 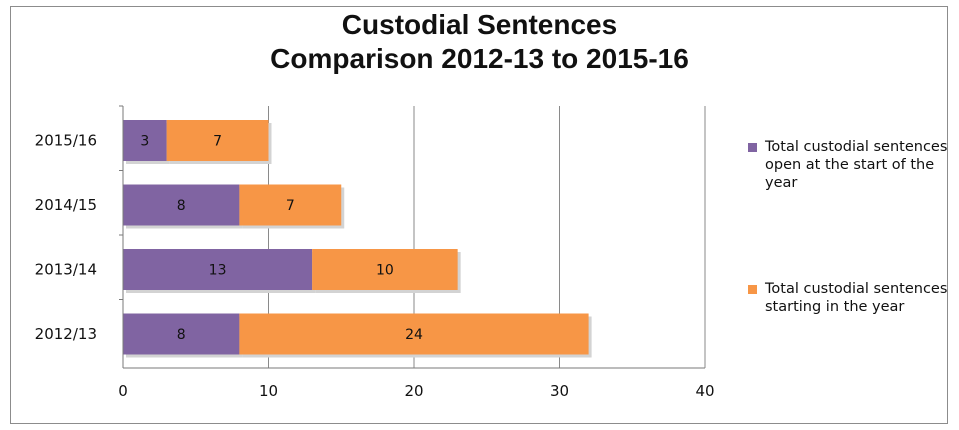 What do you see at coordinates (752, 289) in the screenshot?
I see `legend-swatch-starting` at bounding box center [752, 289].